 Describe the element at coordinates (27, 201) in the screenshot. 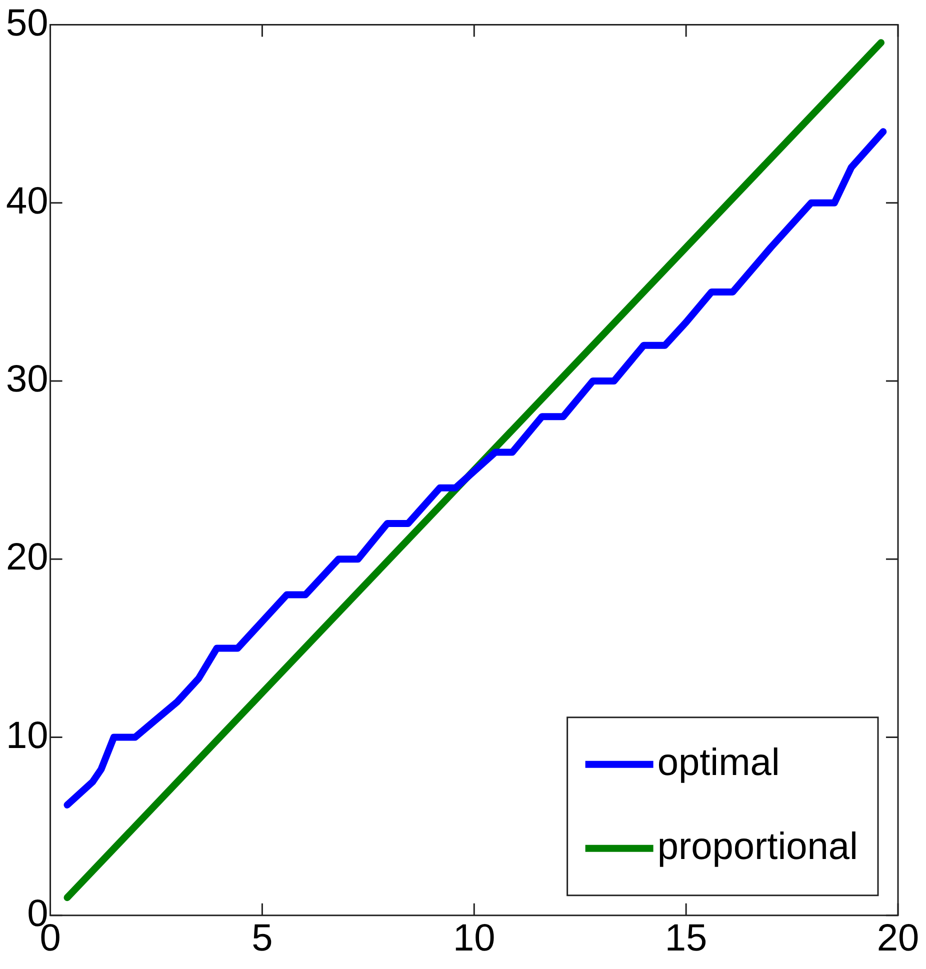

I see `y-tick-label: 40` at that location.